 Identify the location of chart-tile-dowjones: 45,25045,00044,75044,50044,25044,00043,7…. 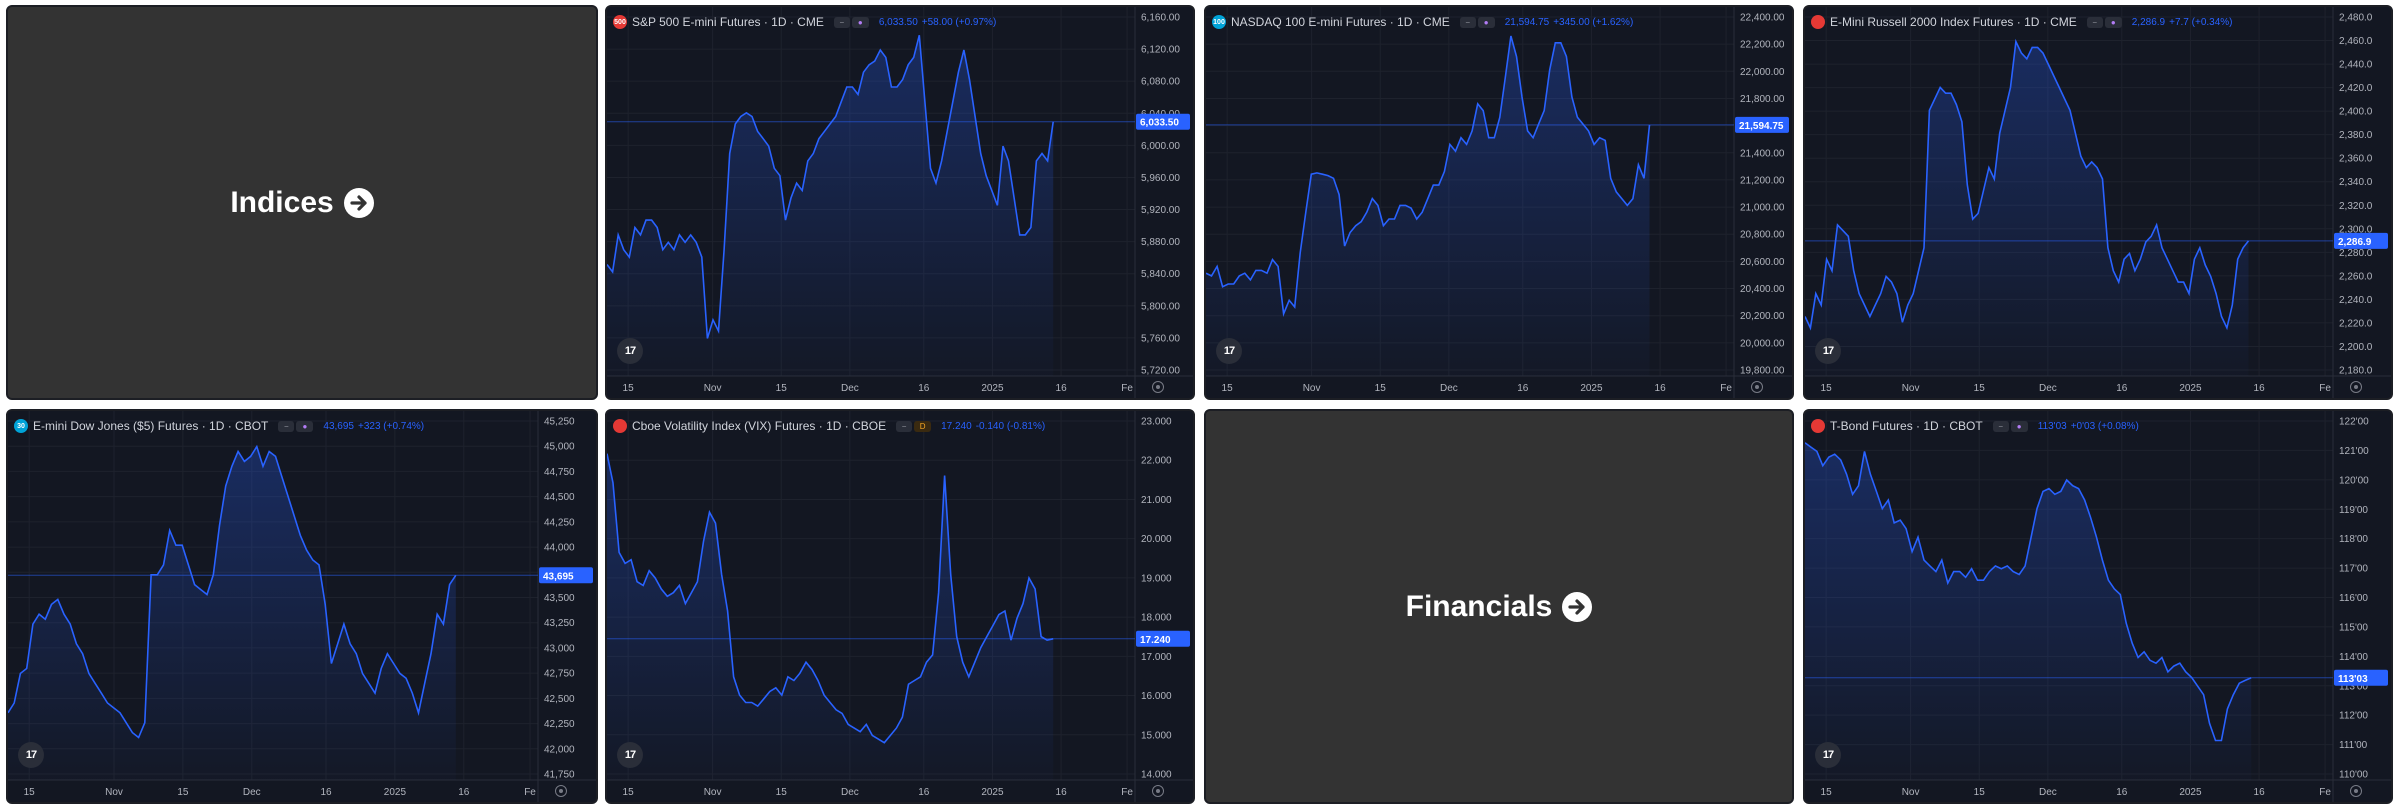
(302, 606).